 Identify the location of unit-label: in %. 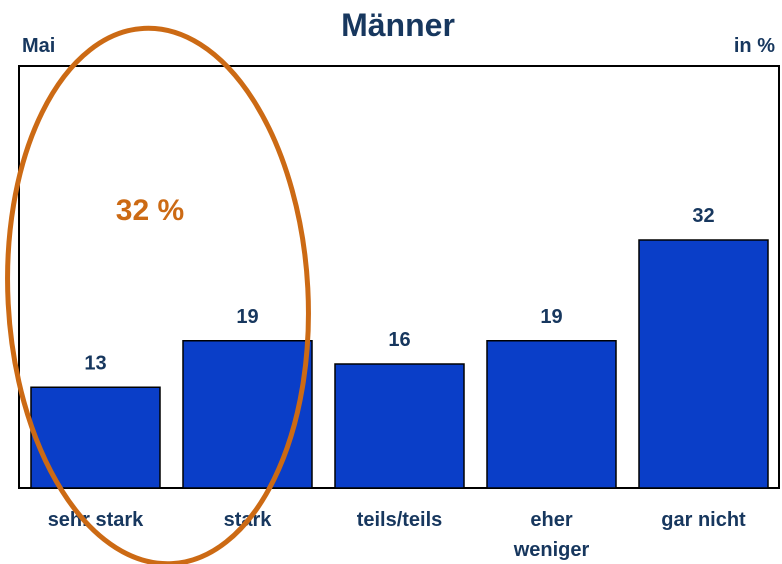
(754, 46).